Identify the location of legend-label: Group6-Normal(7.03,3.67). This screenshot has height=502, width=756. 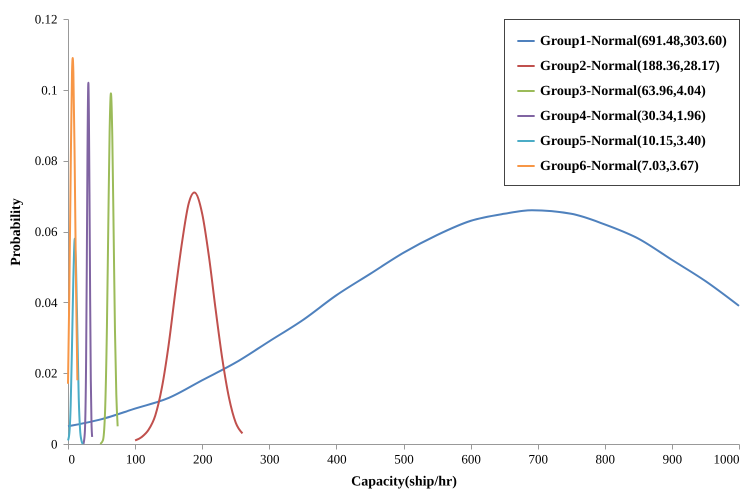
(620, 166).